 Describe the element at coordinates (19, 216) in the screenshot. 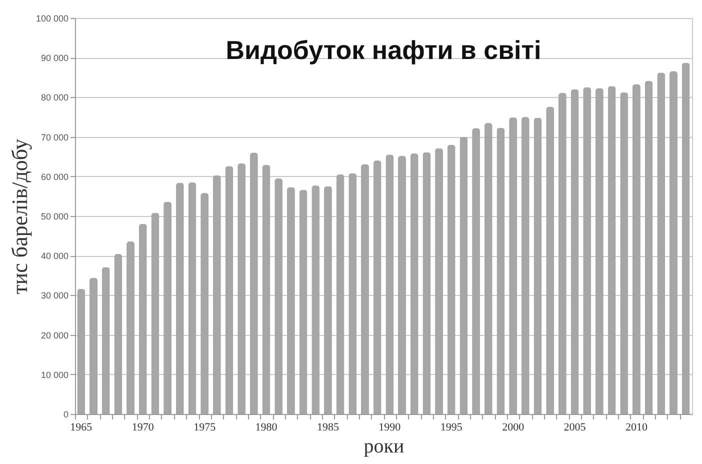

I see `y-axis-title: тис барелів/добу` at that location.